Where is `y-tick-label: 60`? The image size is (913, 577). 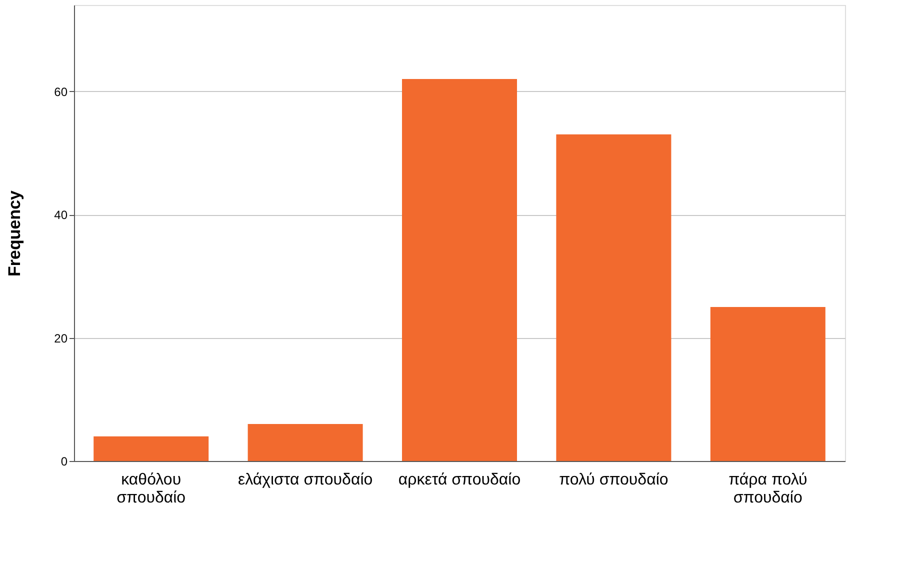
y-tick-label: 60 is located at coordinates (61, 91).